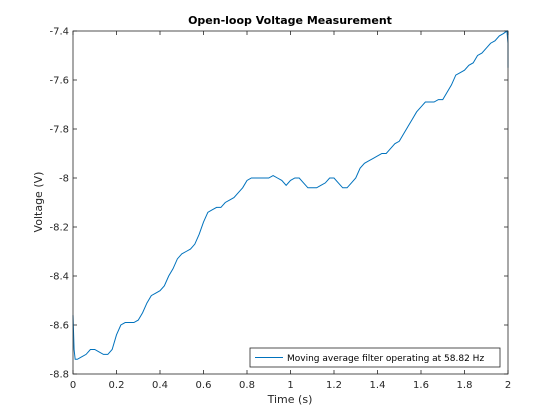  Describe the element at coordinates (378, 385) in the screenshot. I see `x-tick-label: 1.4` at that location.